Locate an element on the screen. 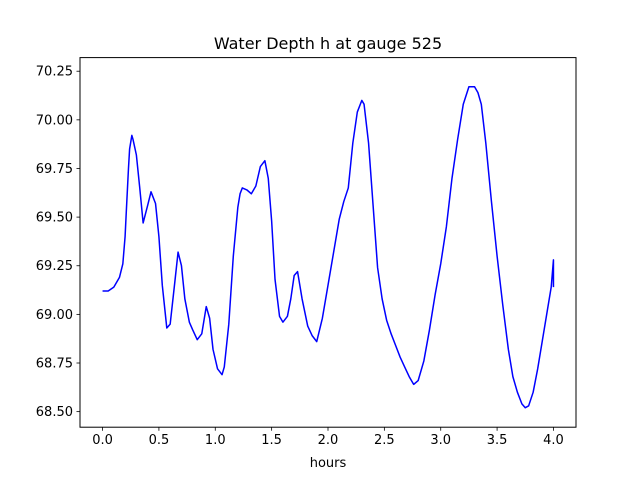  x-tick-label: 2.5 is located at coordinates (384, 440).